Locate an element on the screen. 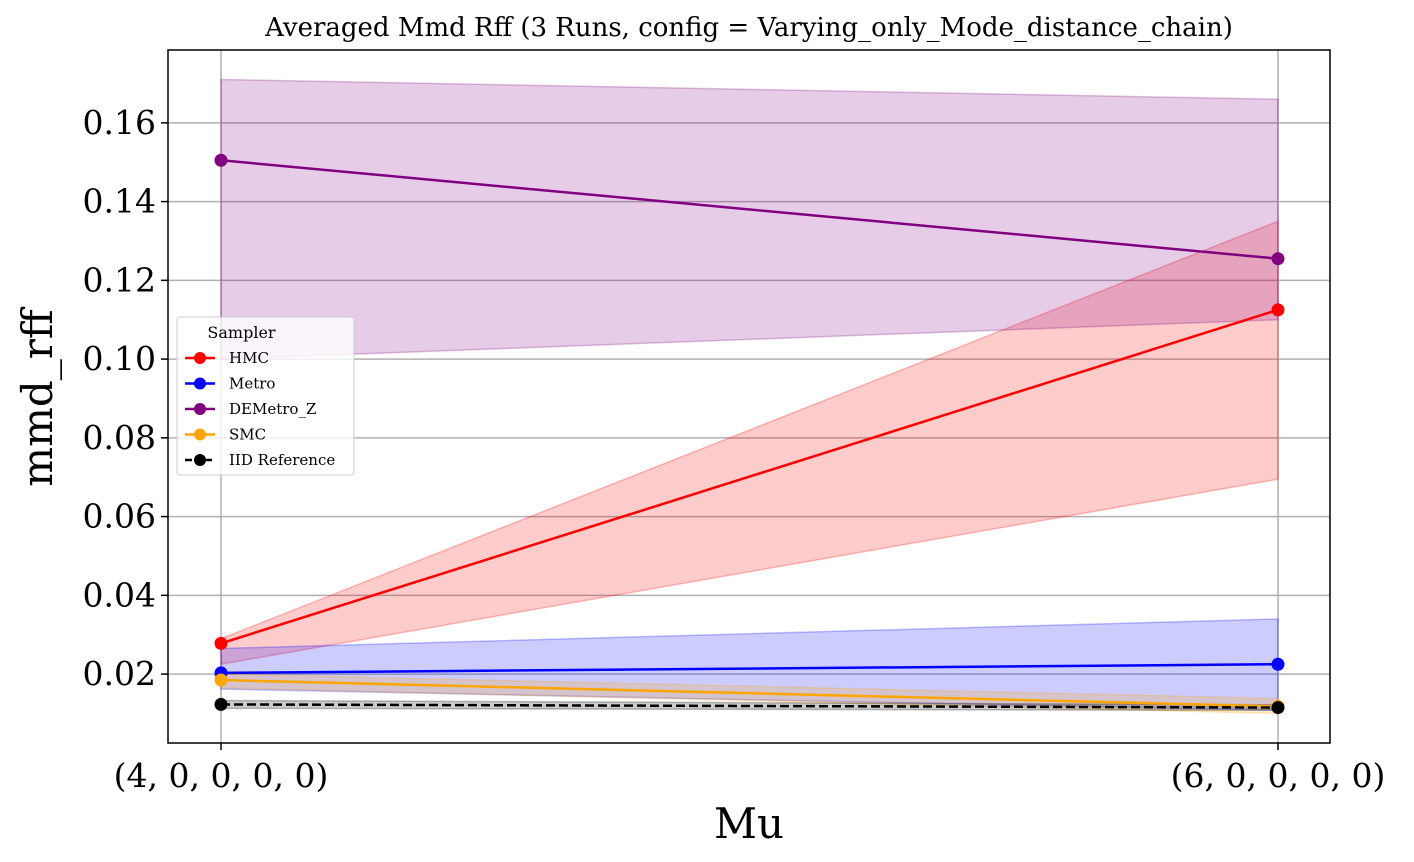  legend-title: Sampler is located at coordinates (241, 332).